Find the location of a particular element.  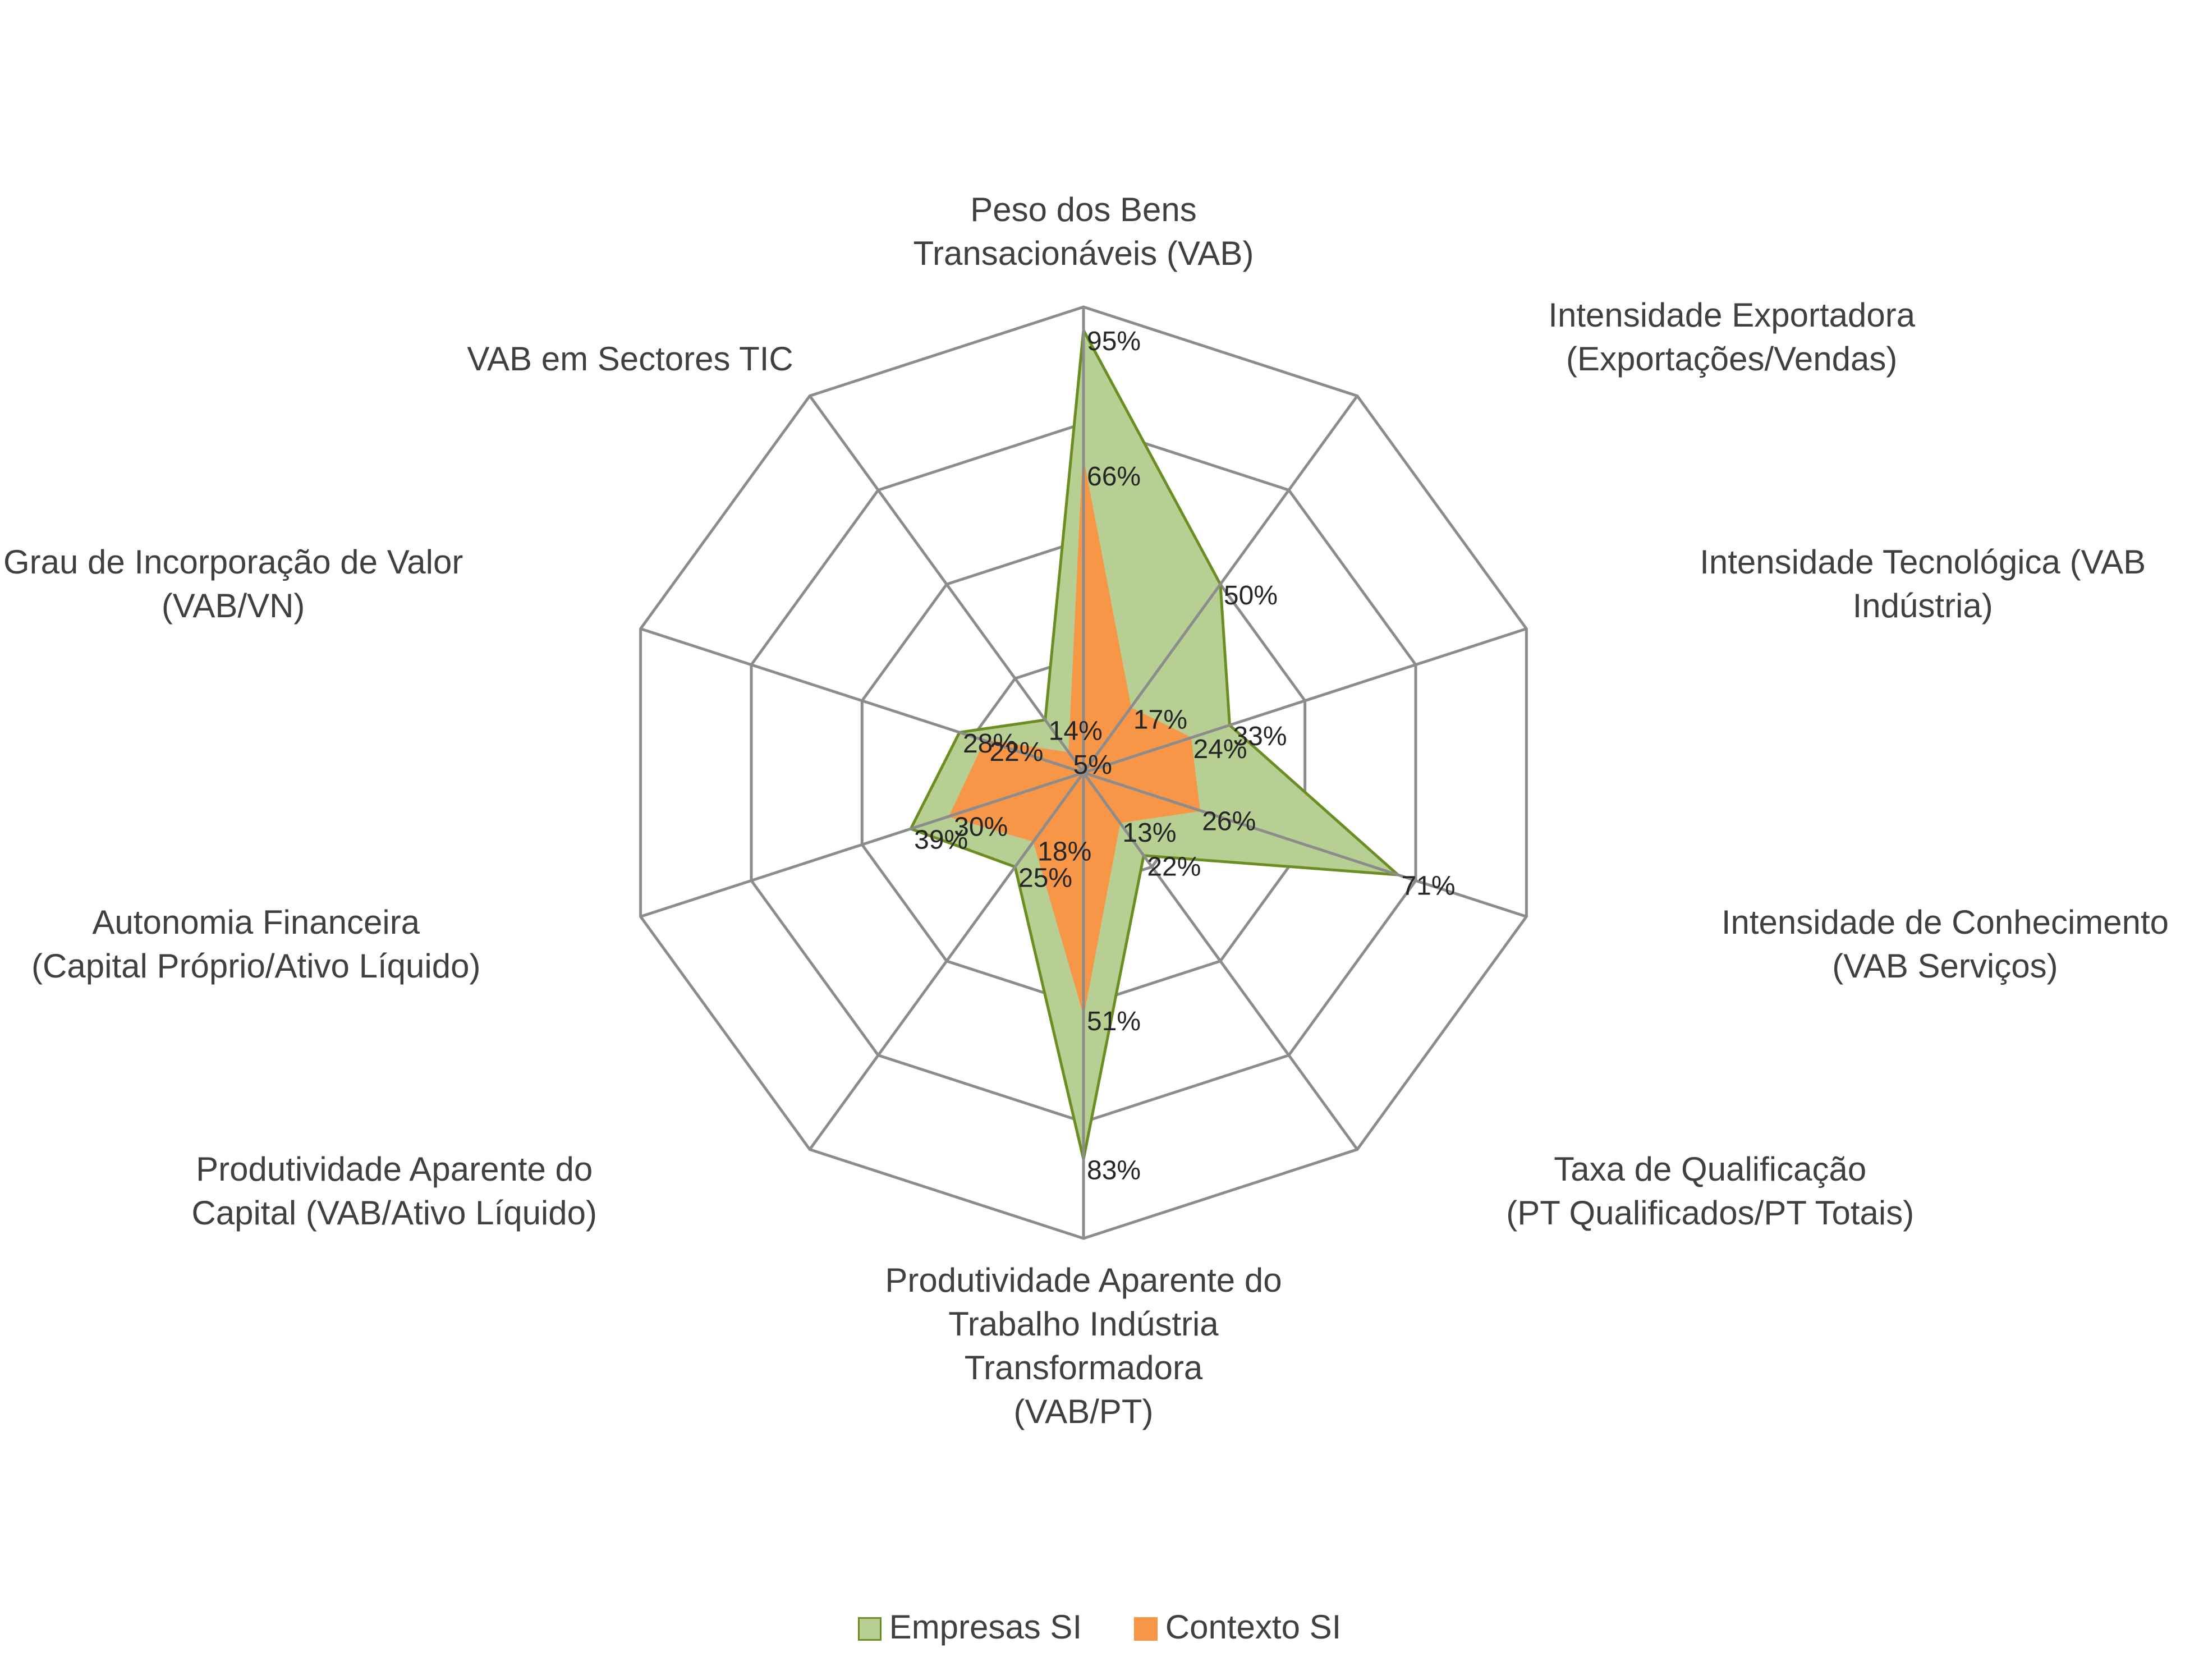

data-label-s1-1: 17% is located at coordinates (1160, 720).